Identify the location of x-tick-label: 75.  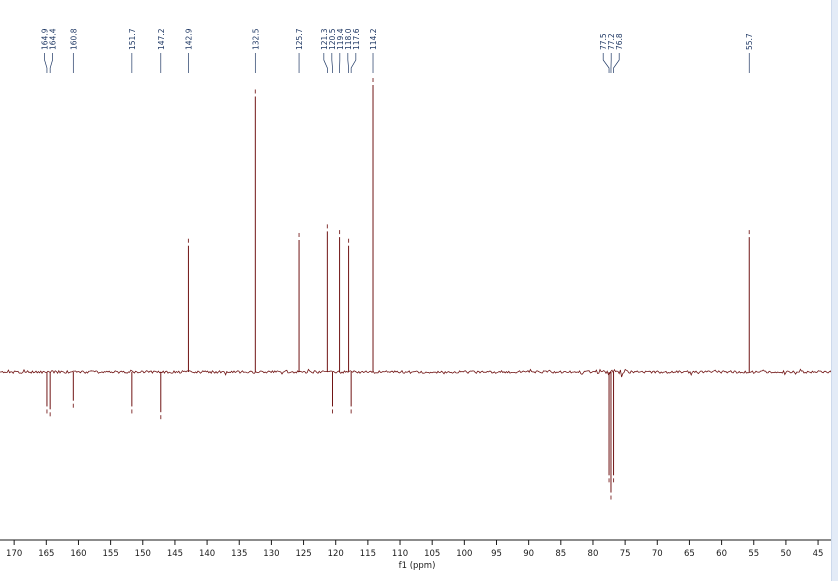
(625, 554).